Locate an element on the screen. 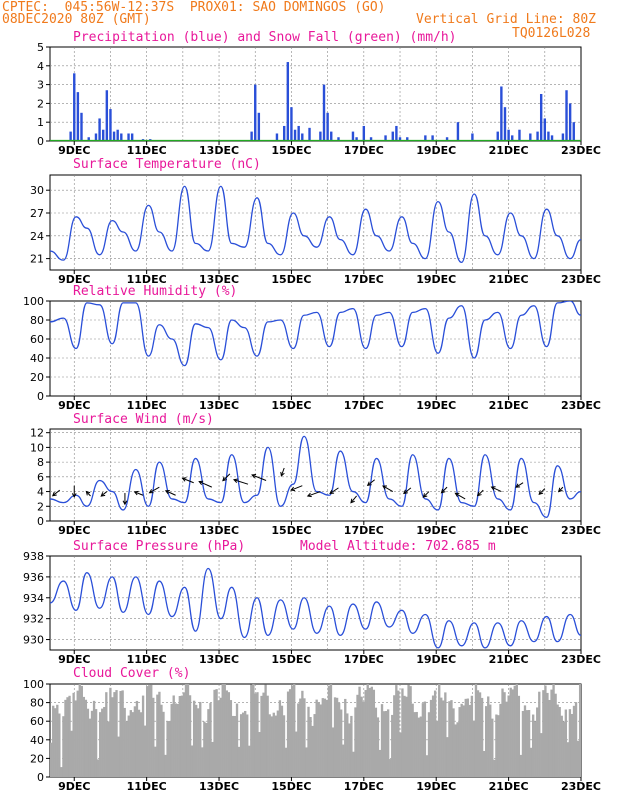 The height and width of the screenshot is (800, 618). x-tick-label: 9DEC is located at coordinates (74, 659).